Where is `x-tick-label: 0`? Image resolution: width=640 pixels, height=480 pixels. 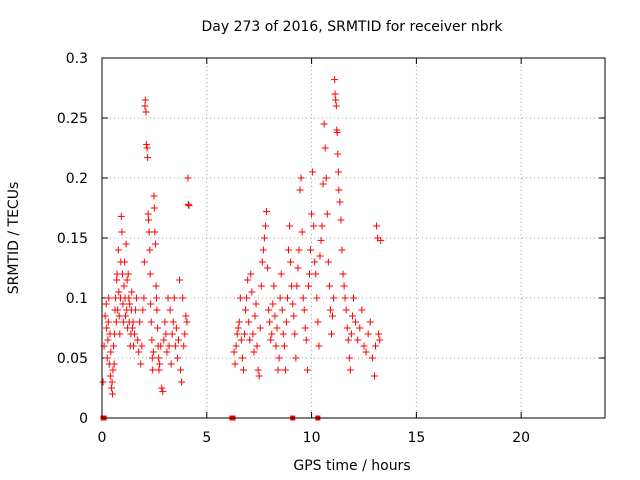 x-tick-label: 0 is located at coordinates (102, 438).